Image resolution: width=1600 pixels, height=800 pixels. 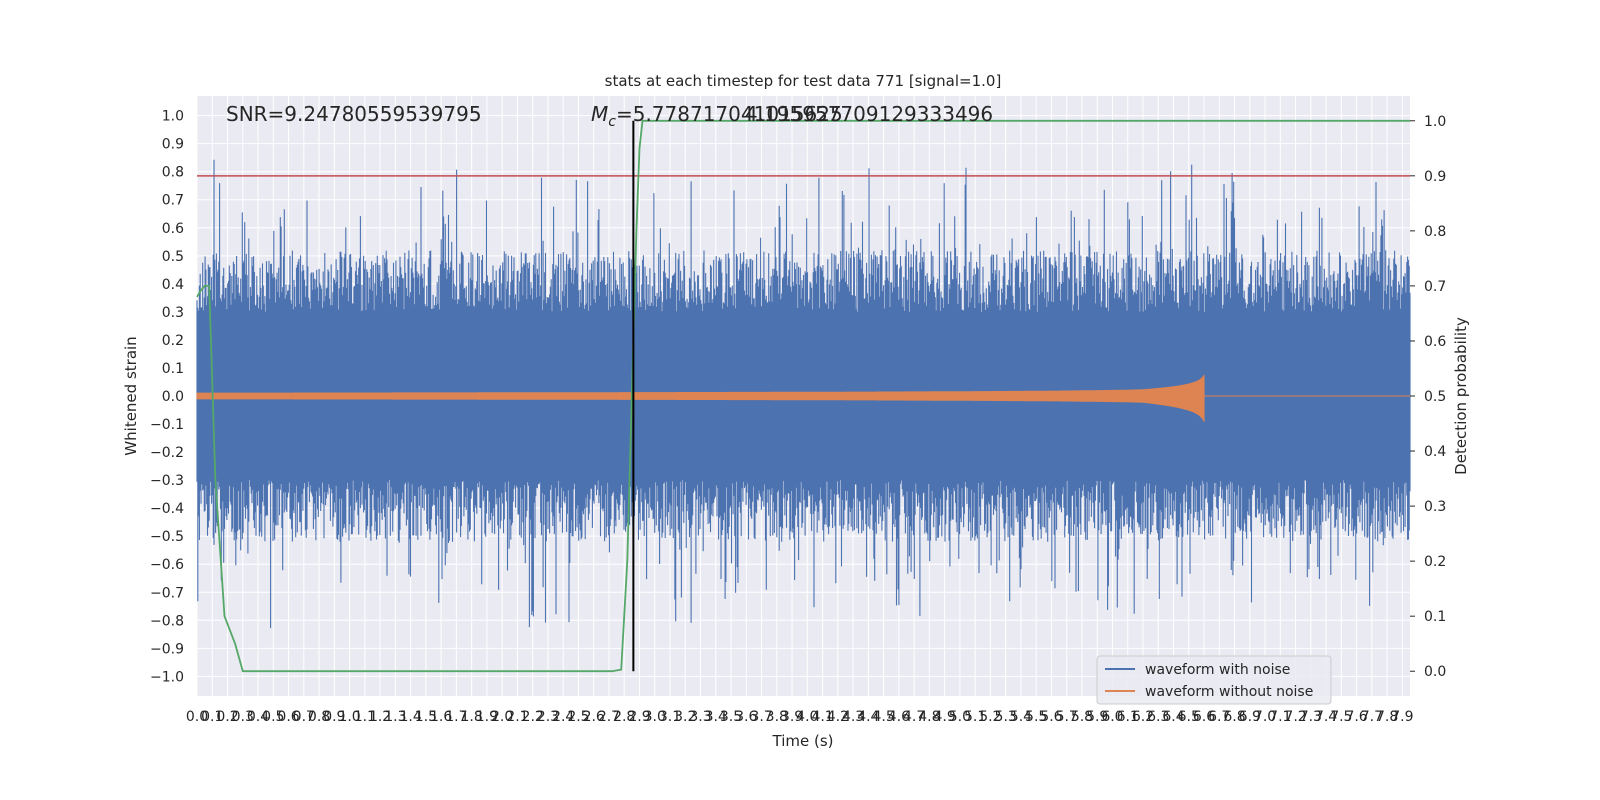 What do you see at coordinates (777, 717) in the screenshot?
I see `x-tick-label: 3.8` at bounding box center [777, 717].